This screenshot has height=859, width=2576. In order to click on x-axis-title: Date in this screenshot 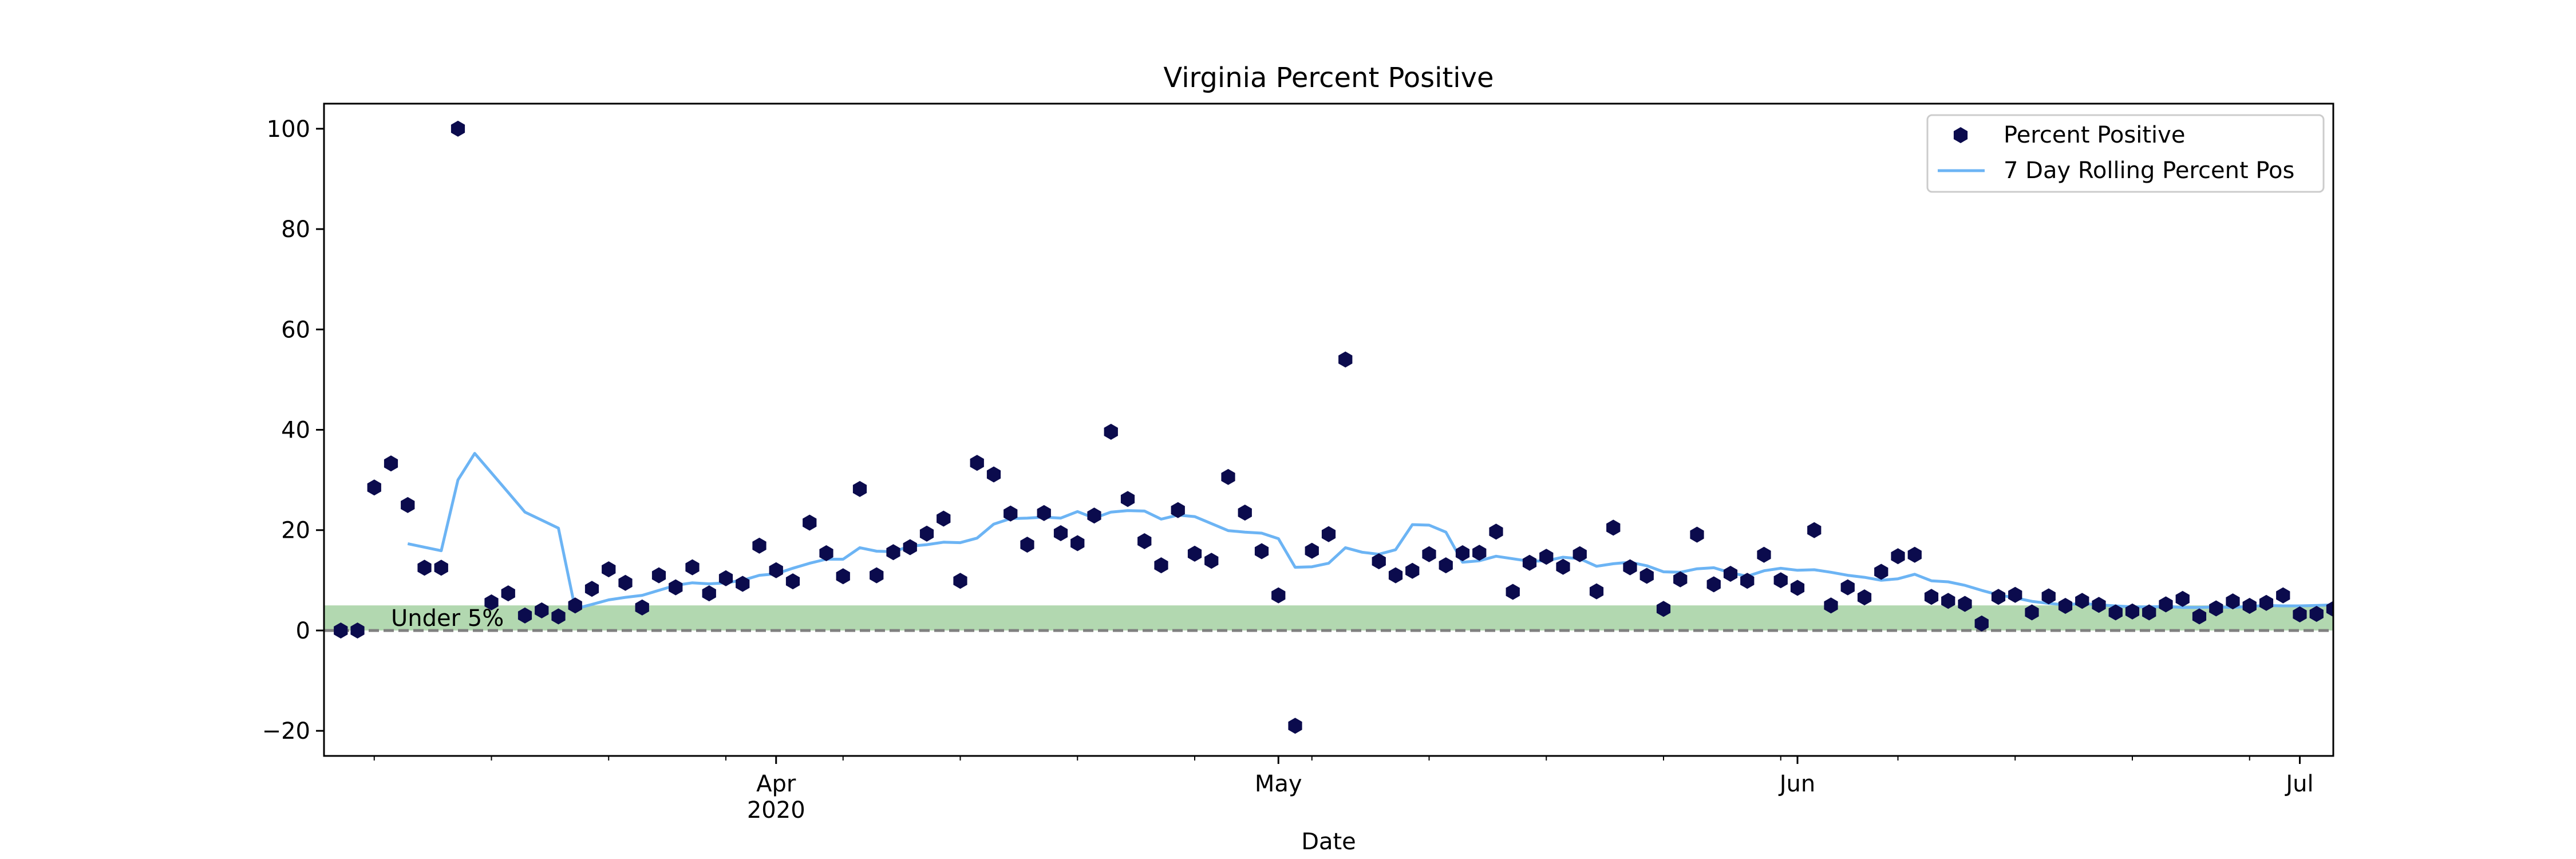, I will do `click(1328, 842)`.